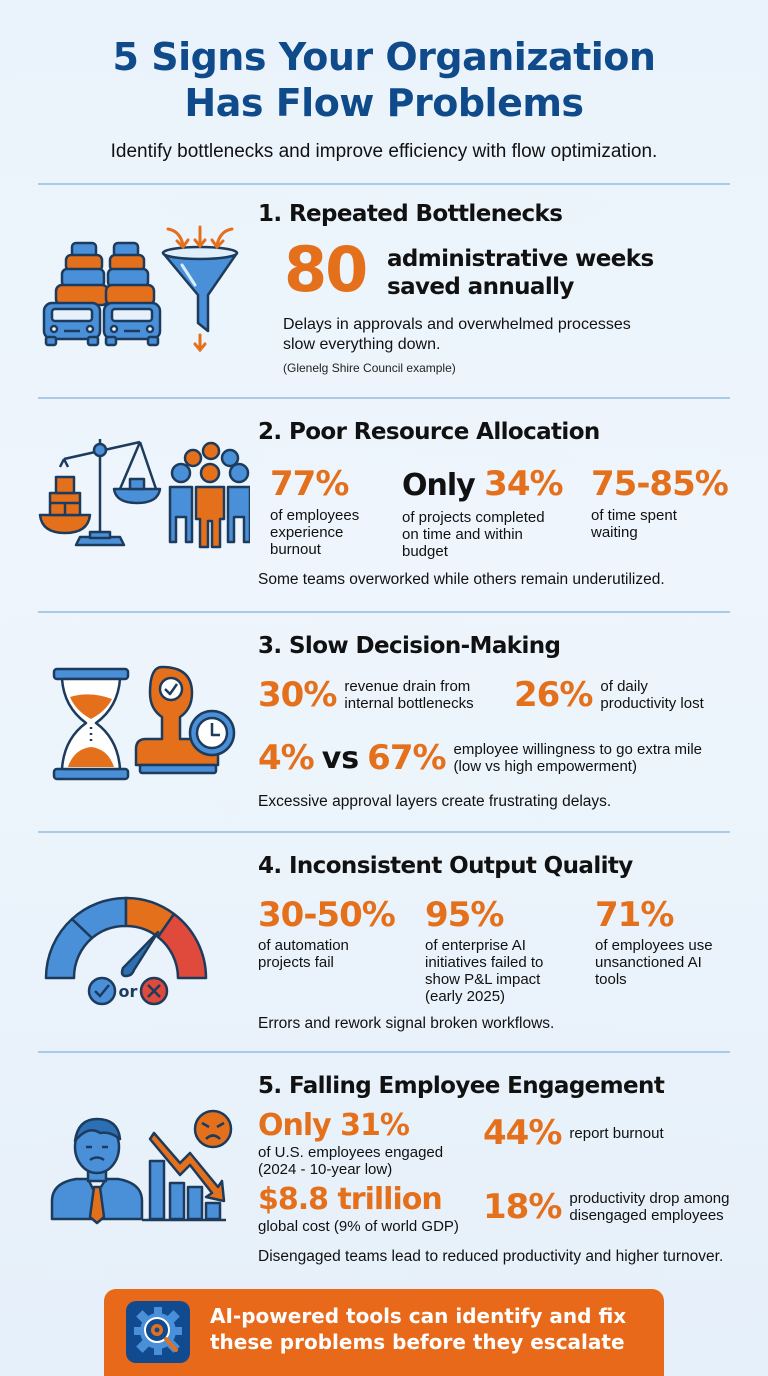  Describe the element at coordinates (461, 1086) in the screenshot. I see `section-5-title: 5. Falling Employee Engagement` at that location.